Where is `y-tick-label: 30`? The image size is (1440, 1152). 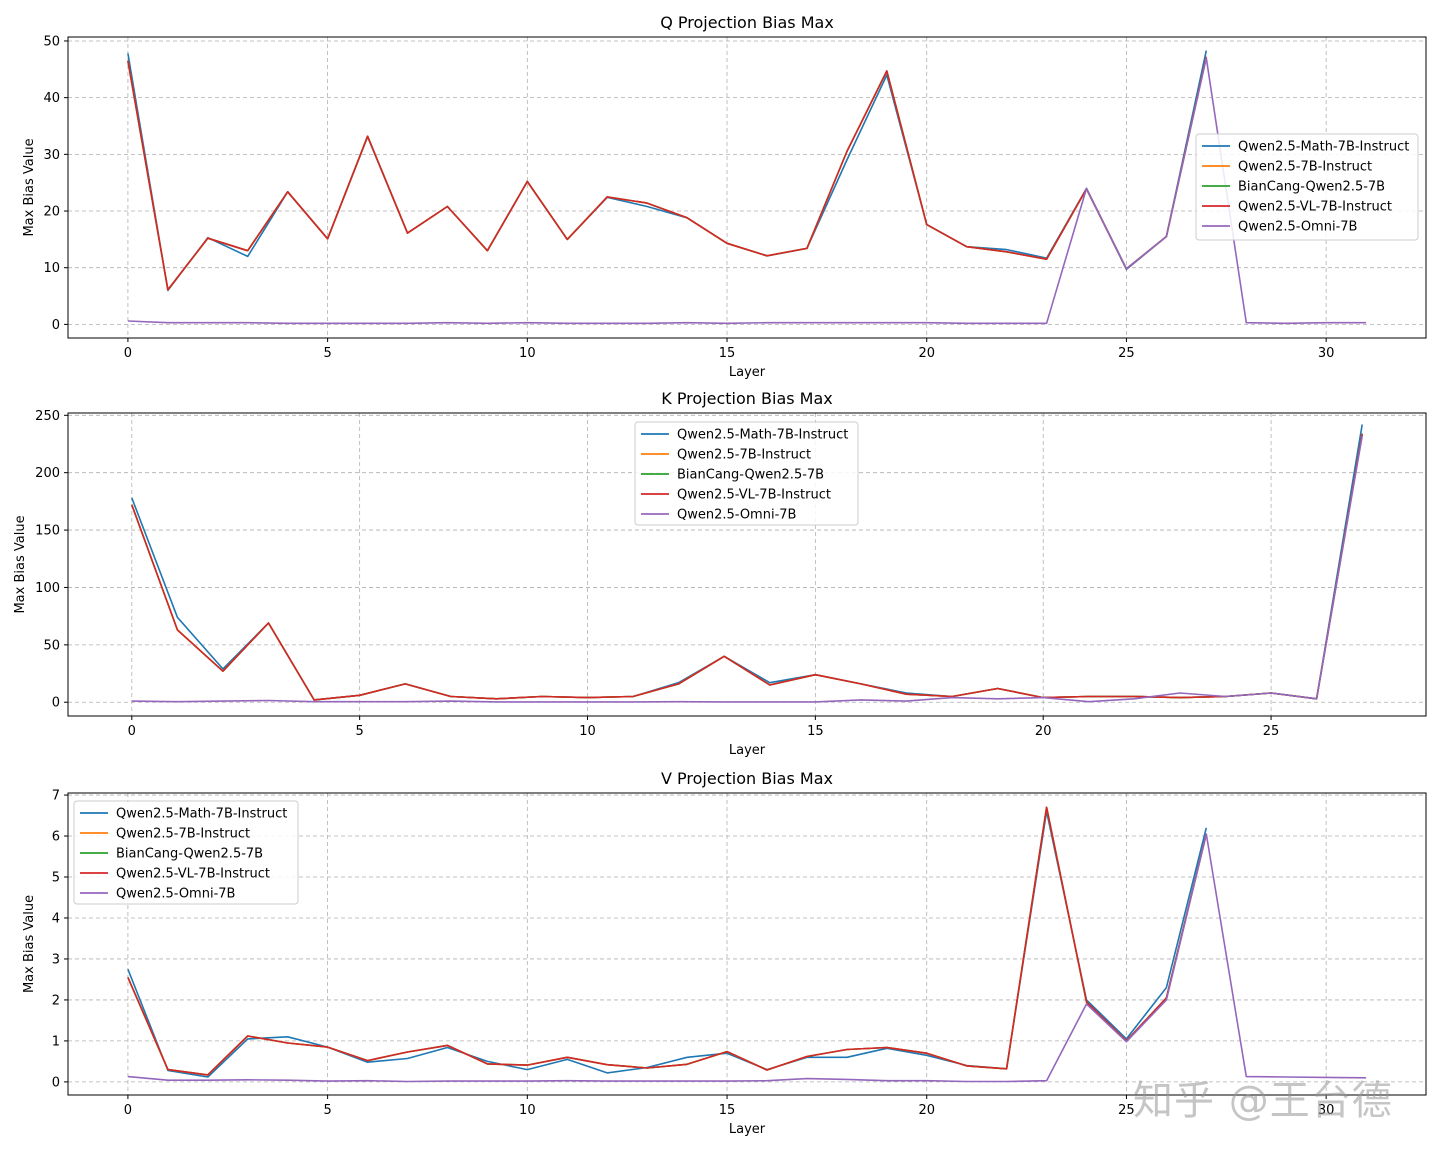 y-tick-label: 30 is located at coordinates (51, 155).